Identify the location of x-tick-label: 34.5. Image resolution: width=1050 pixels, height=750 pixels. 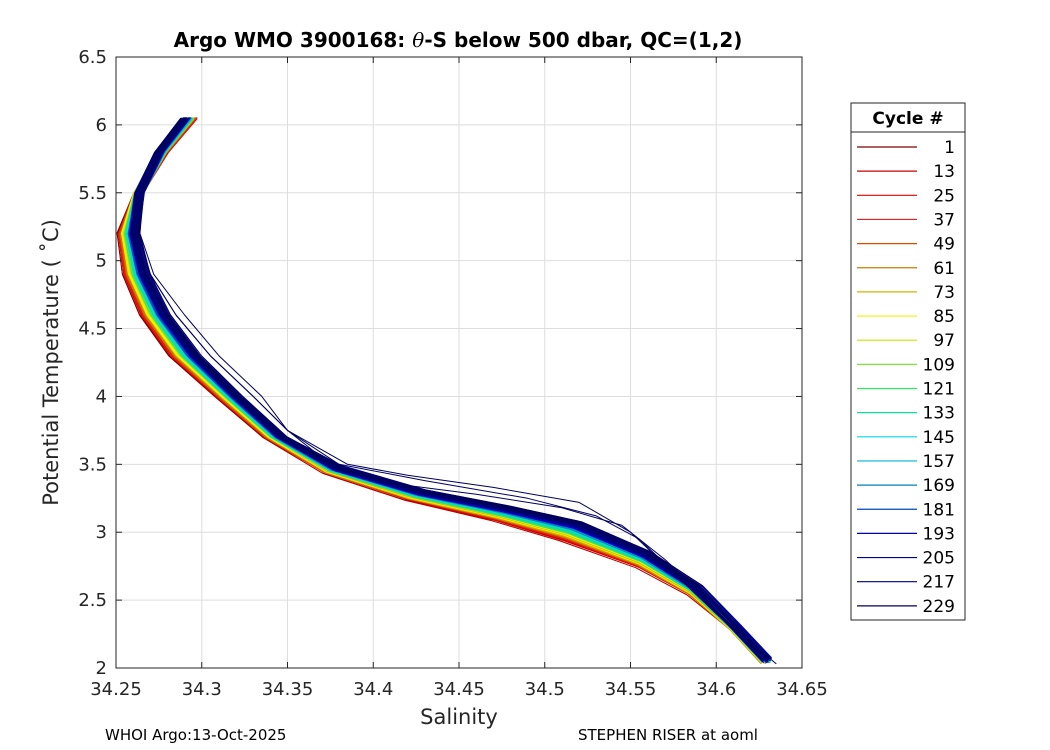
(545, 689).